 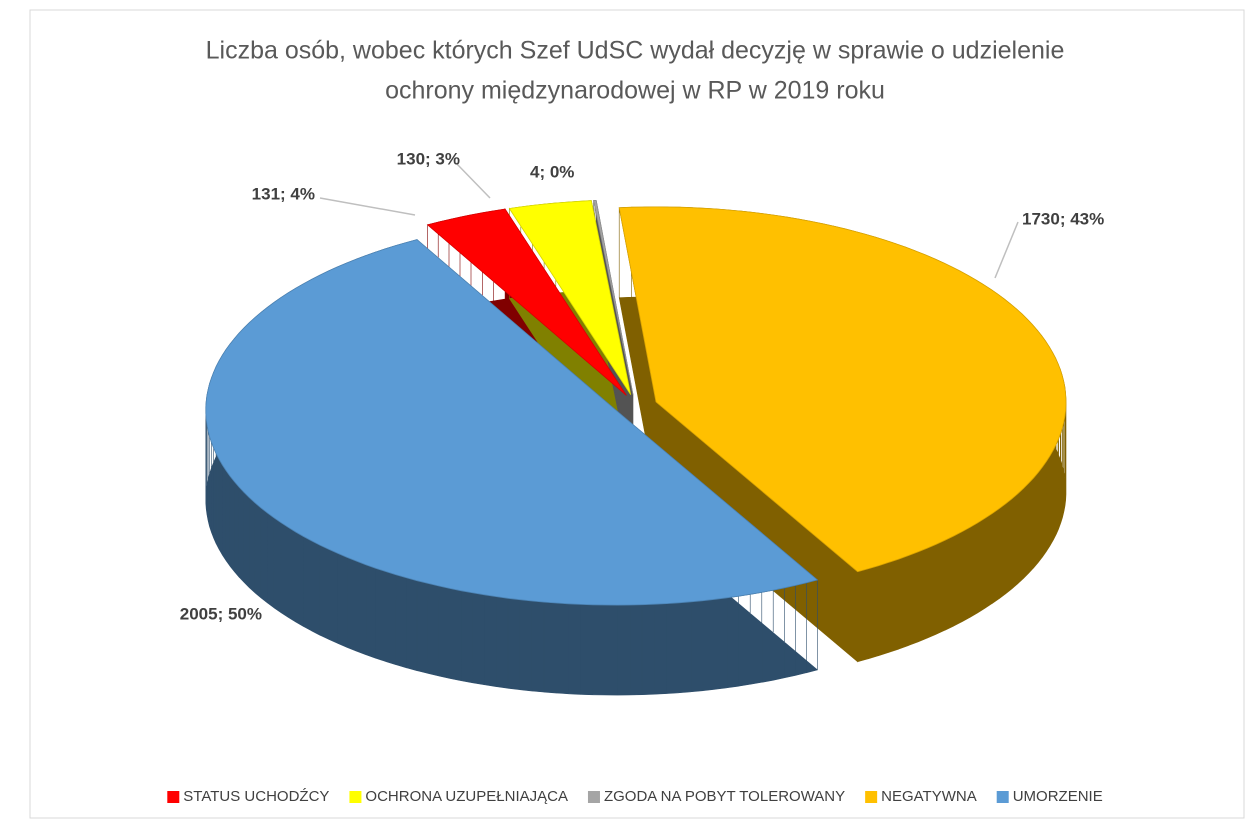 I want to click on legend-label: ZGODA NA POBYT TOLEROWANY, so click(x=724, y=796).